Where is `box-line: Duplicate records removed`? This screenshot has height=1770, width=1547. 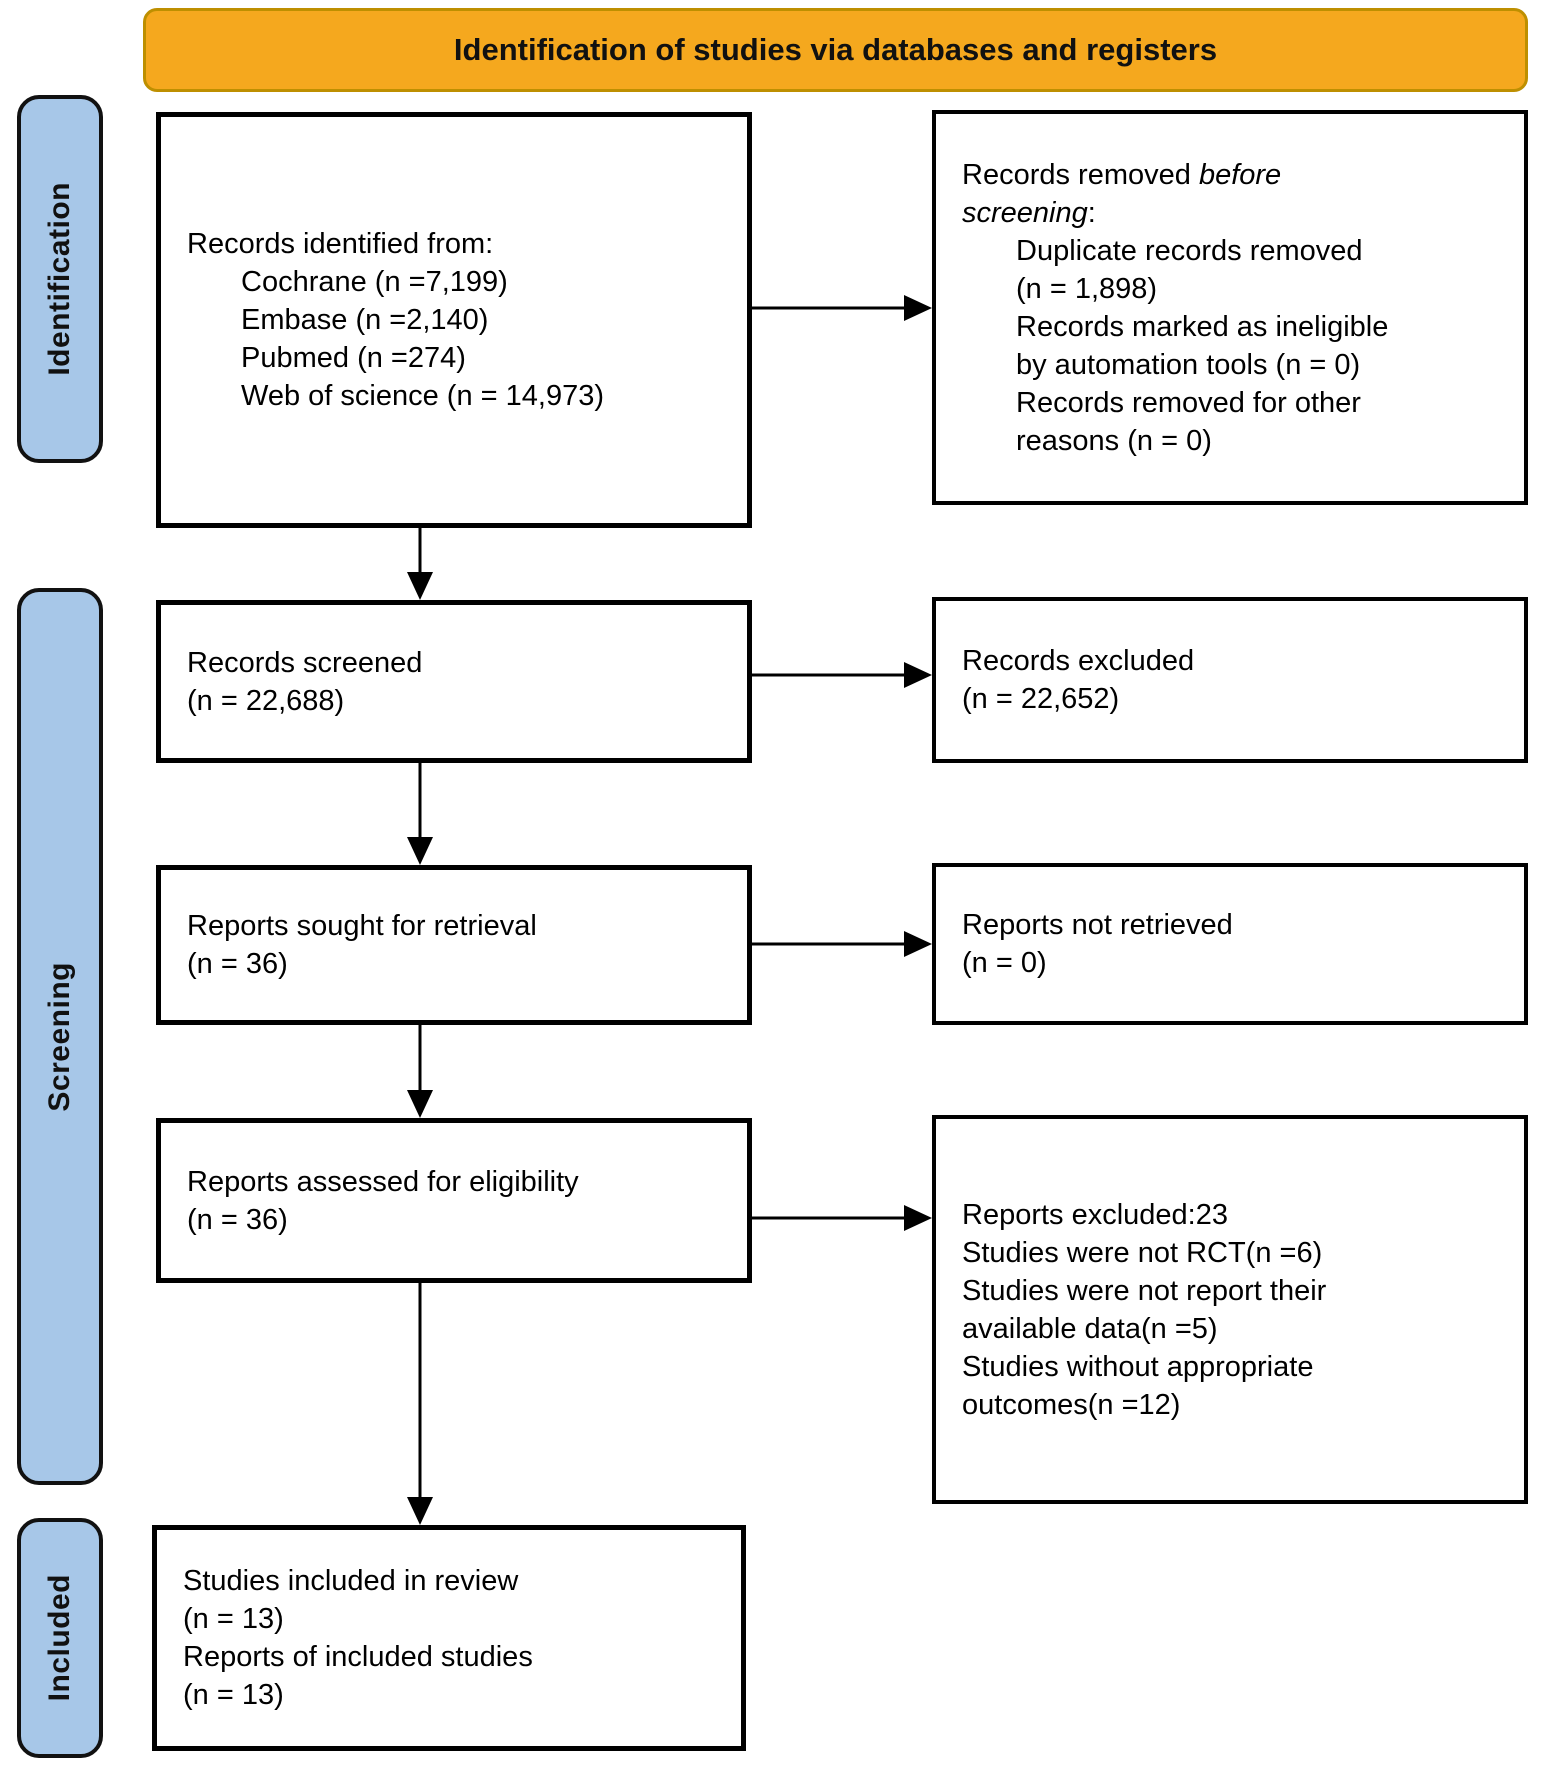
box-line: Duplicate records removed is located at coordinates (1189, 250).